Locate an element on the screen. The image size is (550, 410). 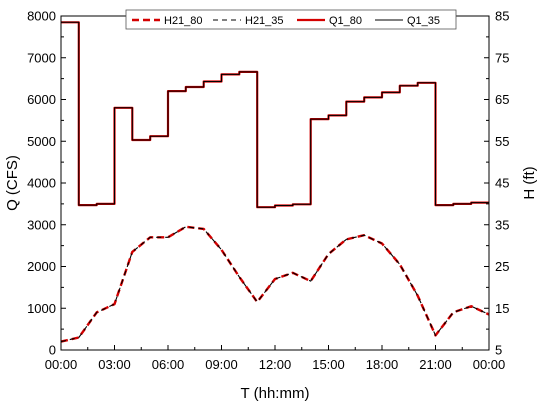
y-left-tick-label: 7000 is located at coordinates (41, 57).